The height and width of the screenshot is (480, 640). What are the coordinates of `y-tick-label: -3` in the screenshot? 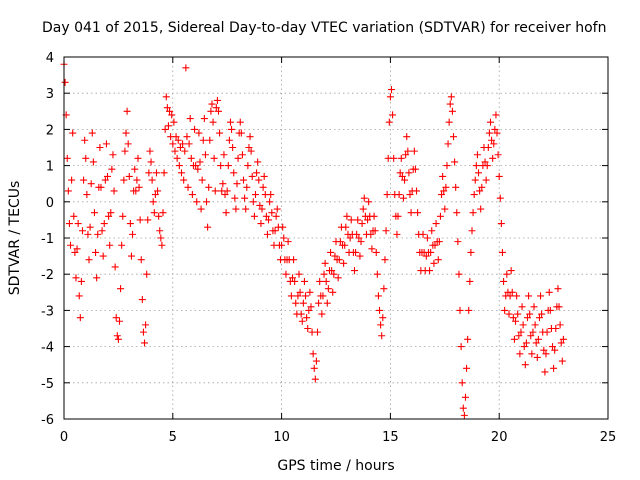 It's located at (47, 311).